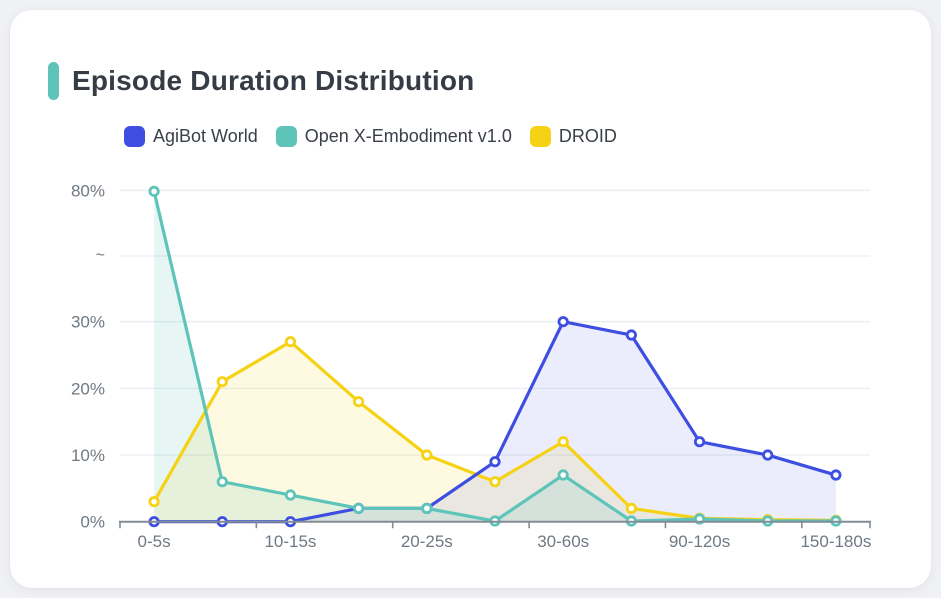 This screenshot has width=941, height=598. I want to click on title-accent-bar, so click(53, 81).